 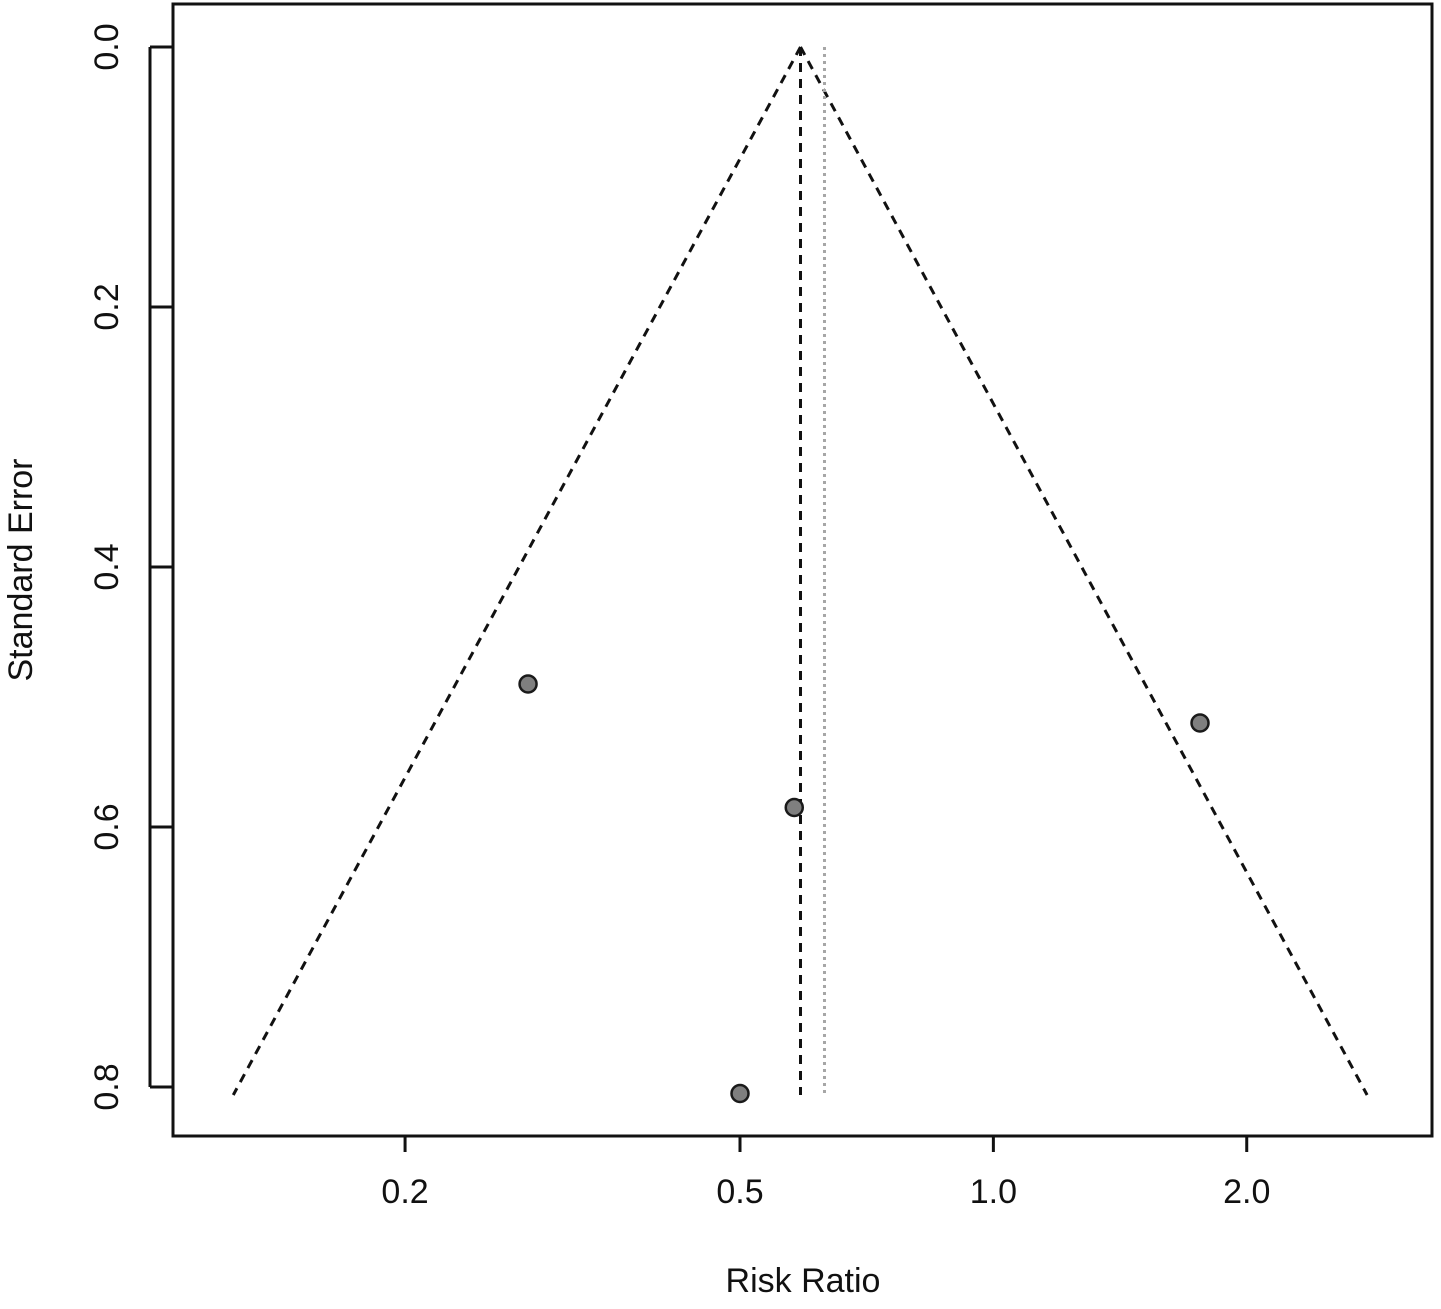 I want to click on x-tick-label: 0.5, so click(x=739, y=1192).